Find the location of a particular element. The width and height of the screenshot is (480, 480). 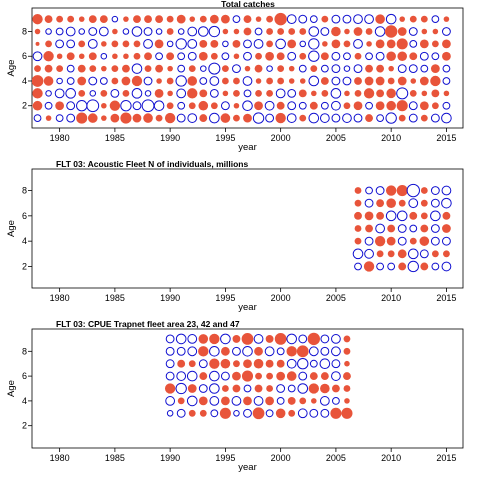

x-tick-label: 1995 is located at coordinates (225, 138).